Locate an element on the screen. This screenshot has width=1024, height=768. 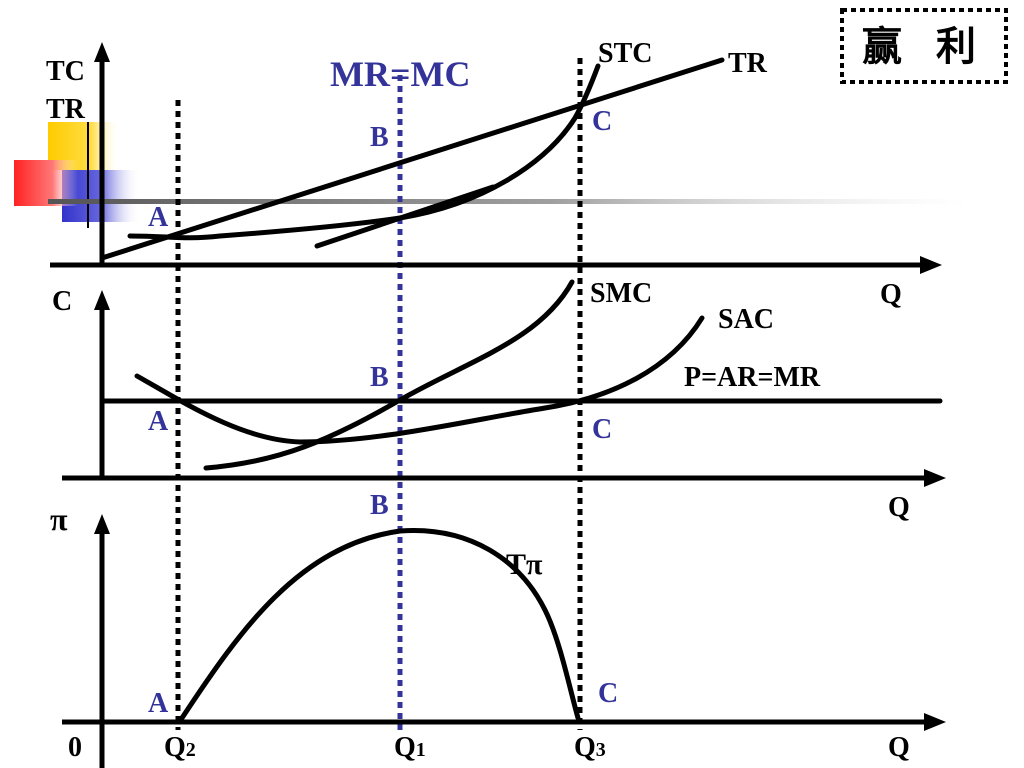
profit-curve is located at coordinates (380, 624).